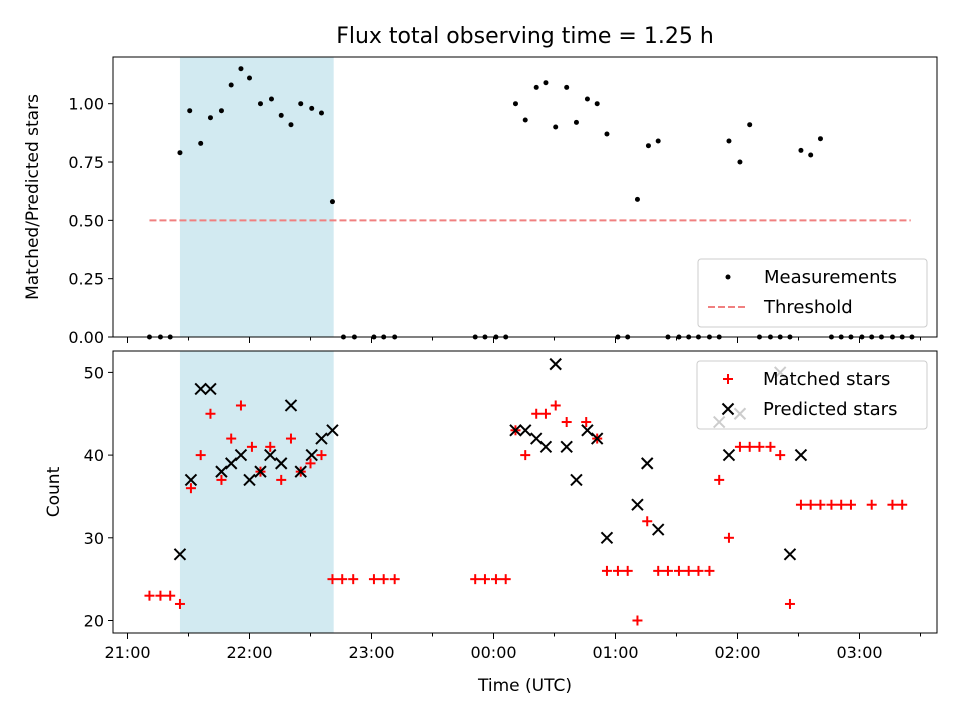 This screenshot has width=960, height=724. What do you see at coordinates (830, 409) in the screenshot?
I see `legend-predicted-label: Predicted stars` at bounding box center [830, 409].